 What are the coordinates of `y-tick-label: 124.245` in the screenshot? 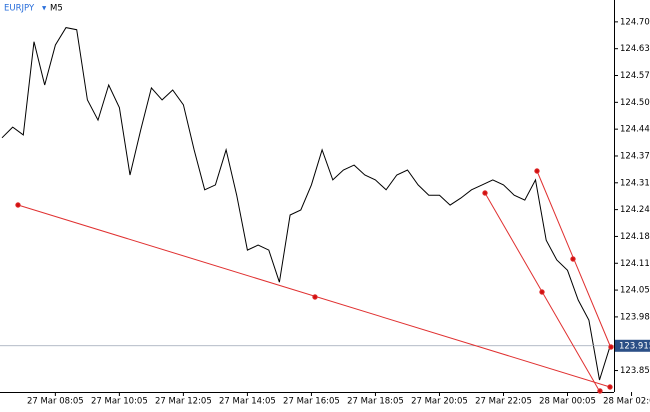 It's located at (635, 210).